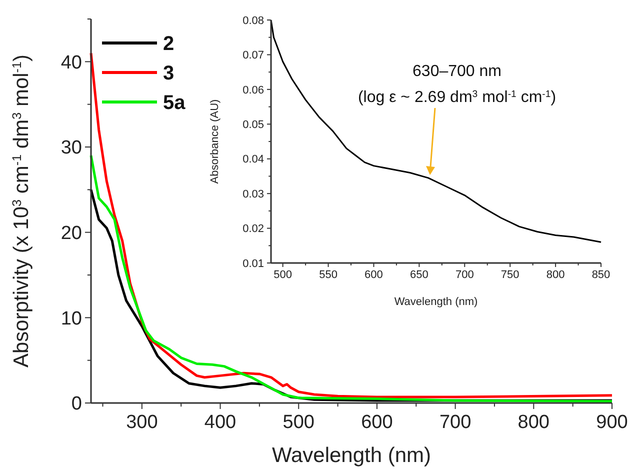  Describe the element at coordinates (71, 319) in the screenshot. I see `y-tick-label: 10` at that location.